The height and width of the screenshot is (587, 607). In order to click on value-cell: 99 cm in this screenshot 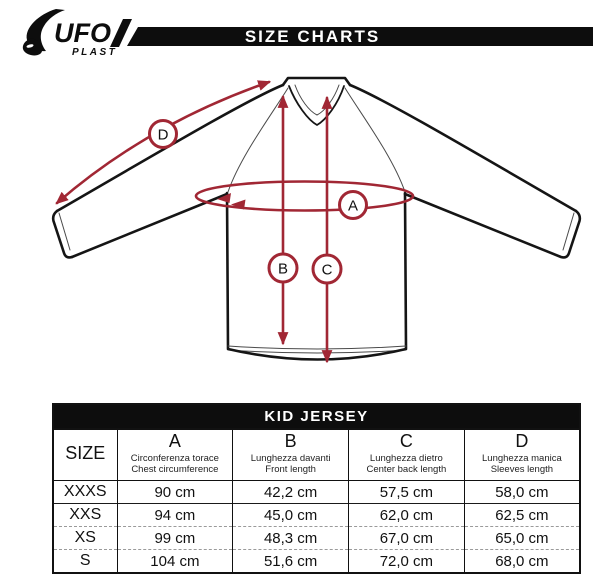, I will do `click(174, 538)`.